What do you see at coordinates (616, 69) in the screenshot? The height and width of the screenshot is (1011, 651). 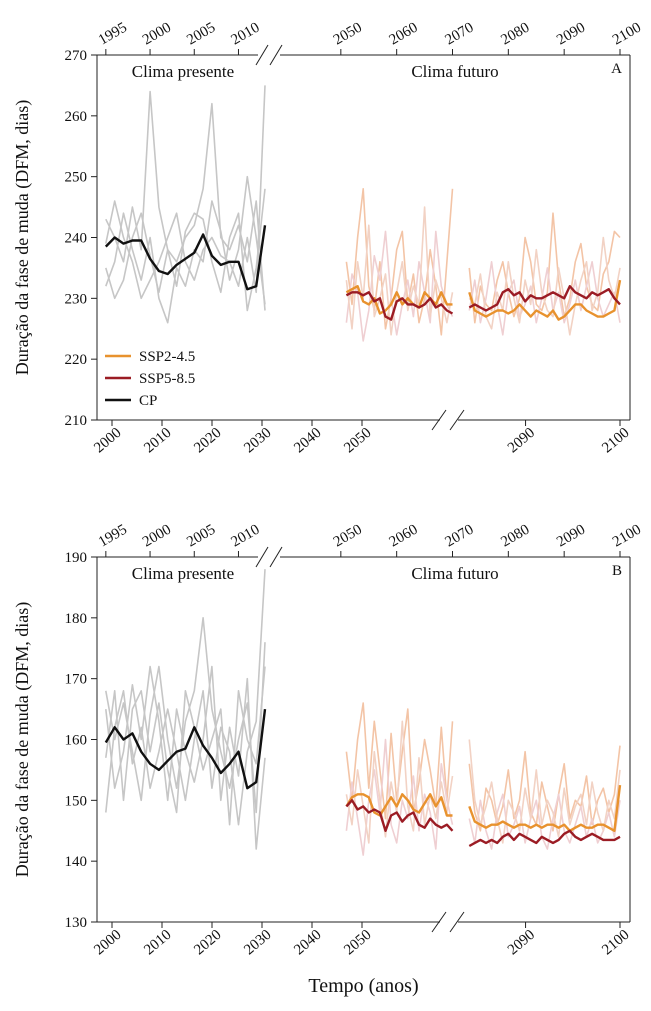 I see `panel-label: A` at bounding box center [616, 69].